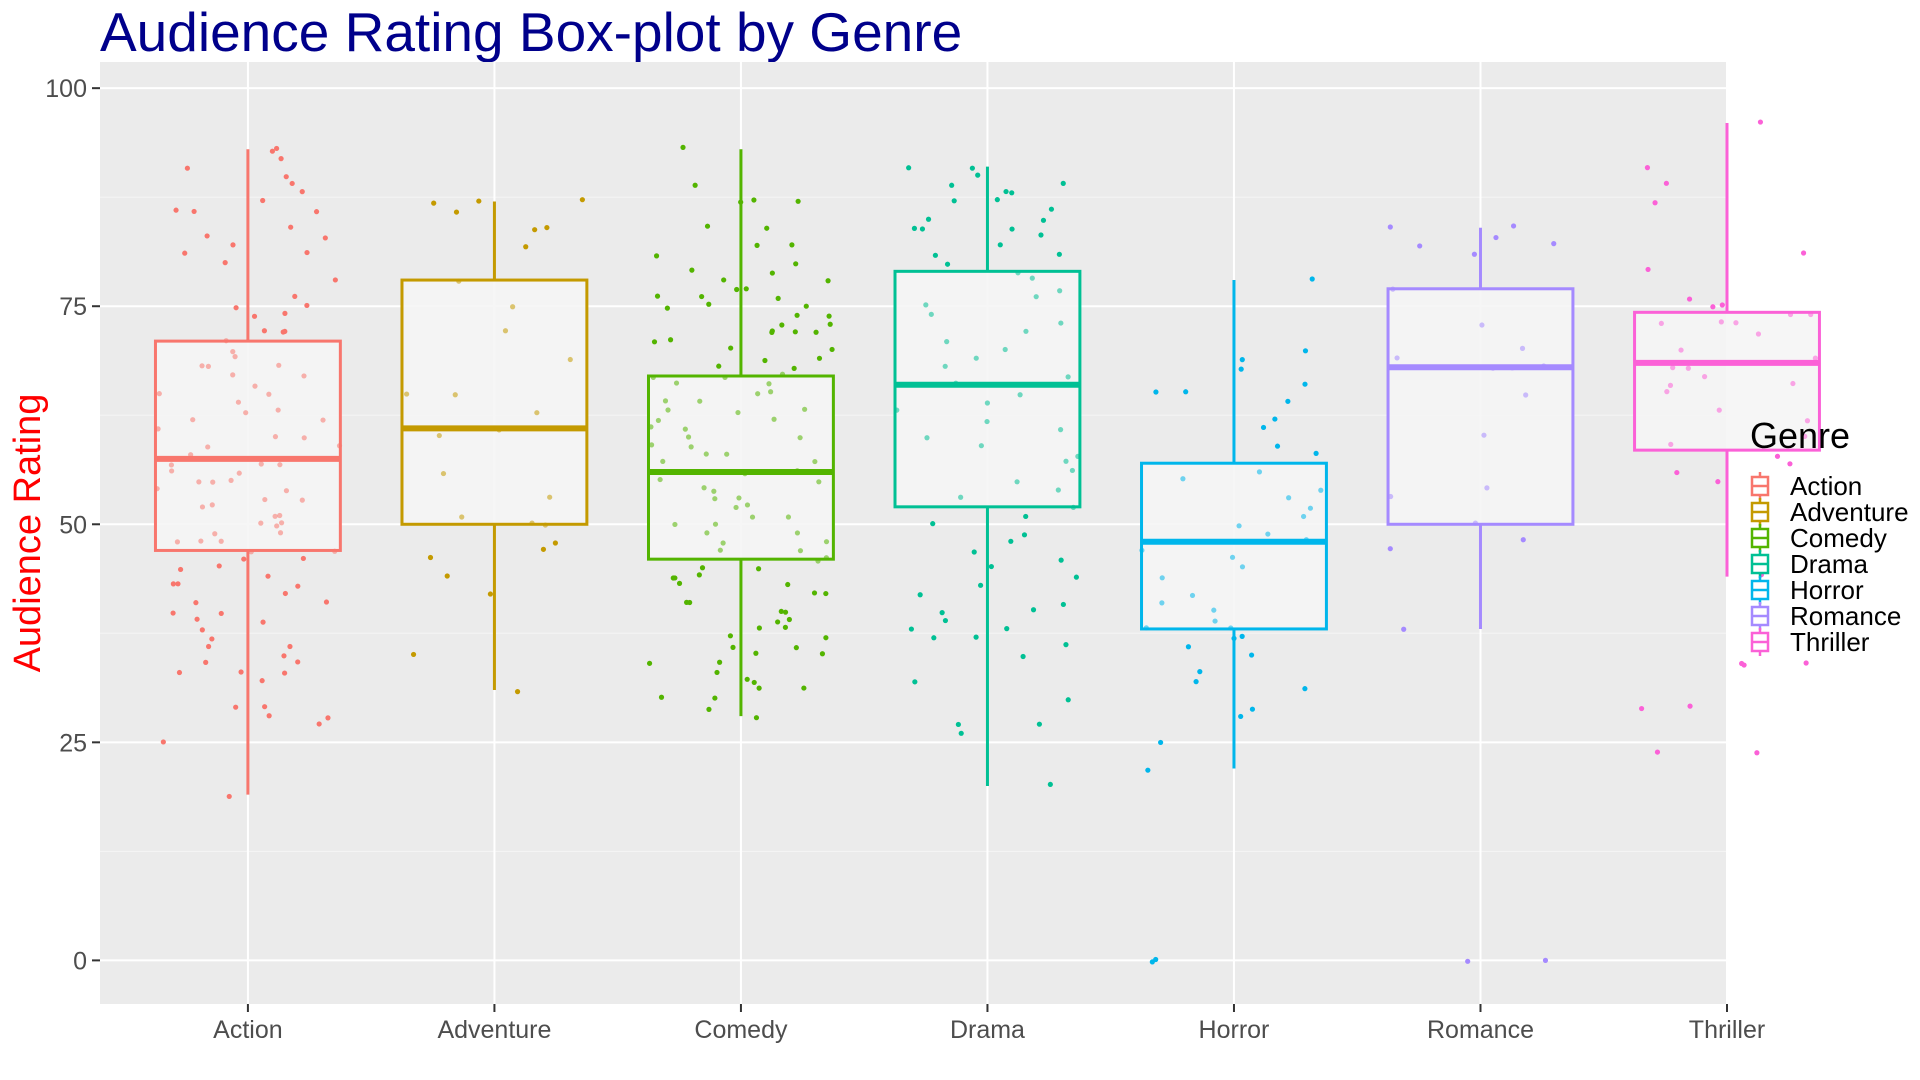 The width and height of the screenshot is (1920, 1080). Describe the element at coordinates (1480, 428) in the screenshot. I see `box-romance` at that location.